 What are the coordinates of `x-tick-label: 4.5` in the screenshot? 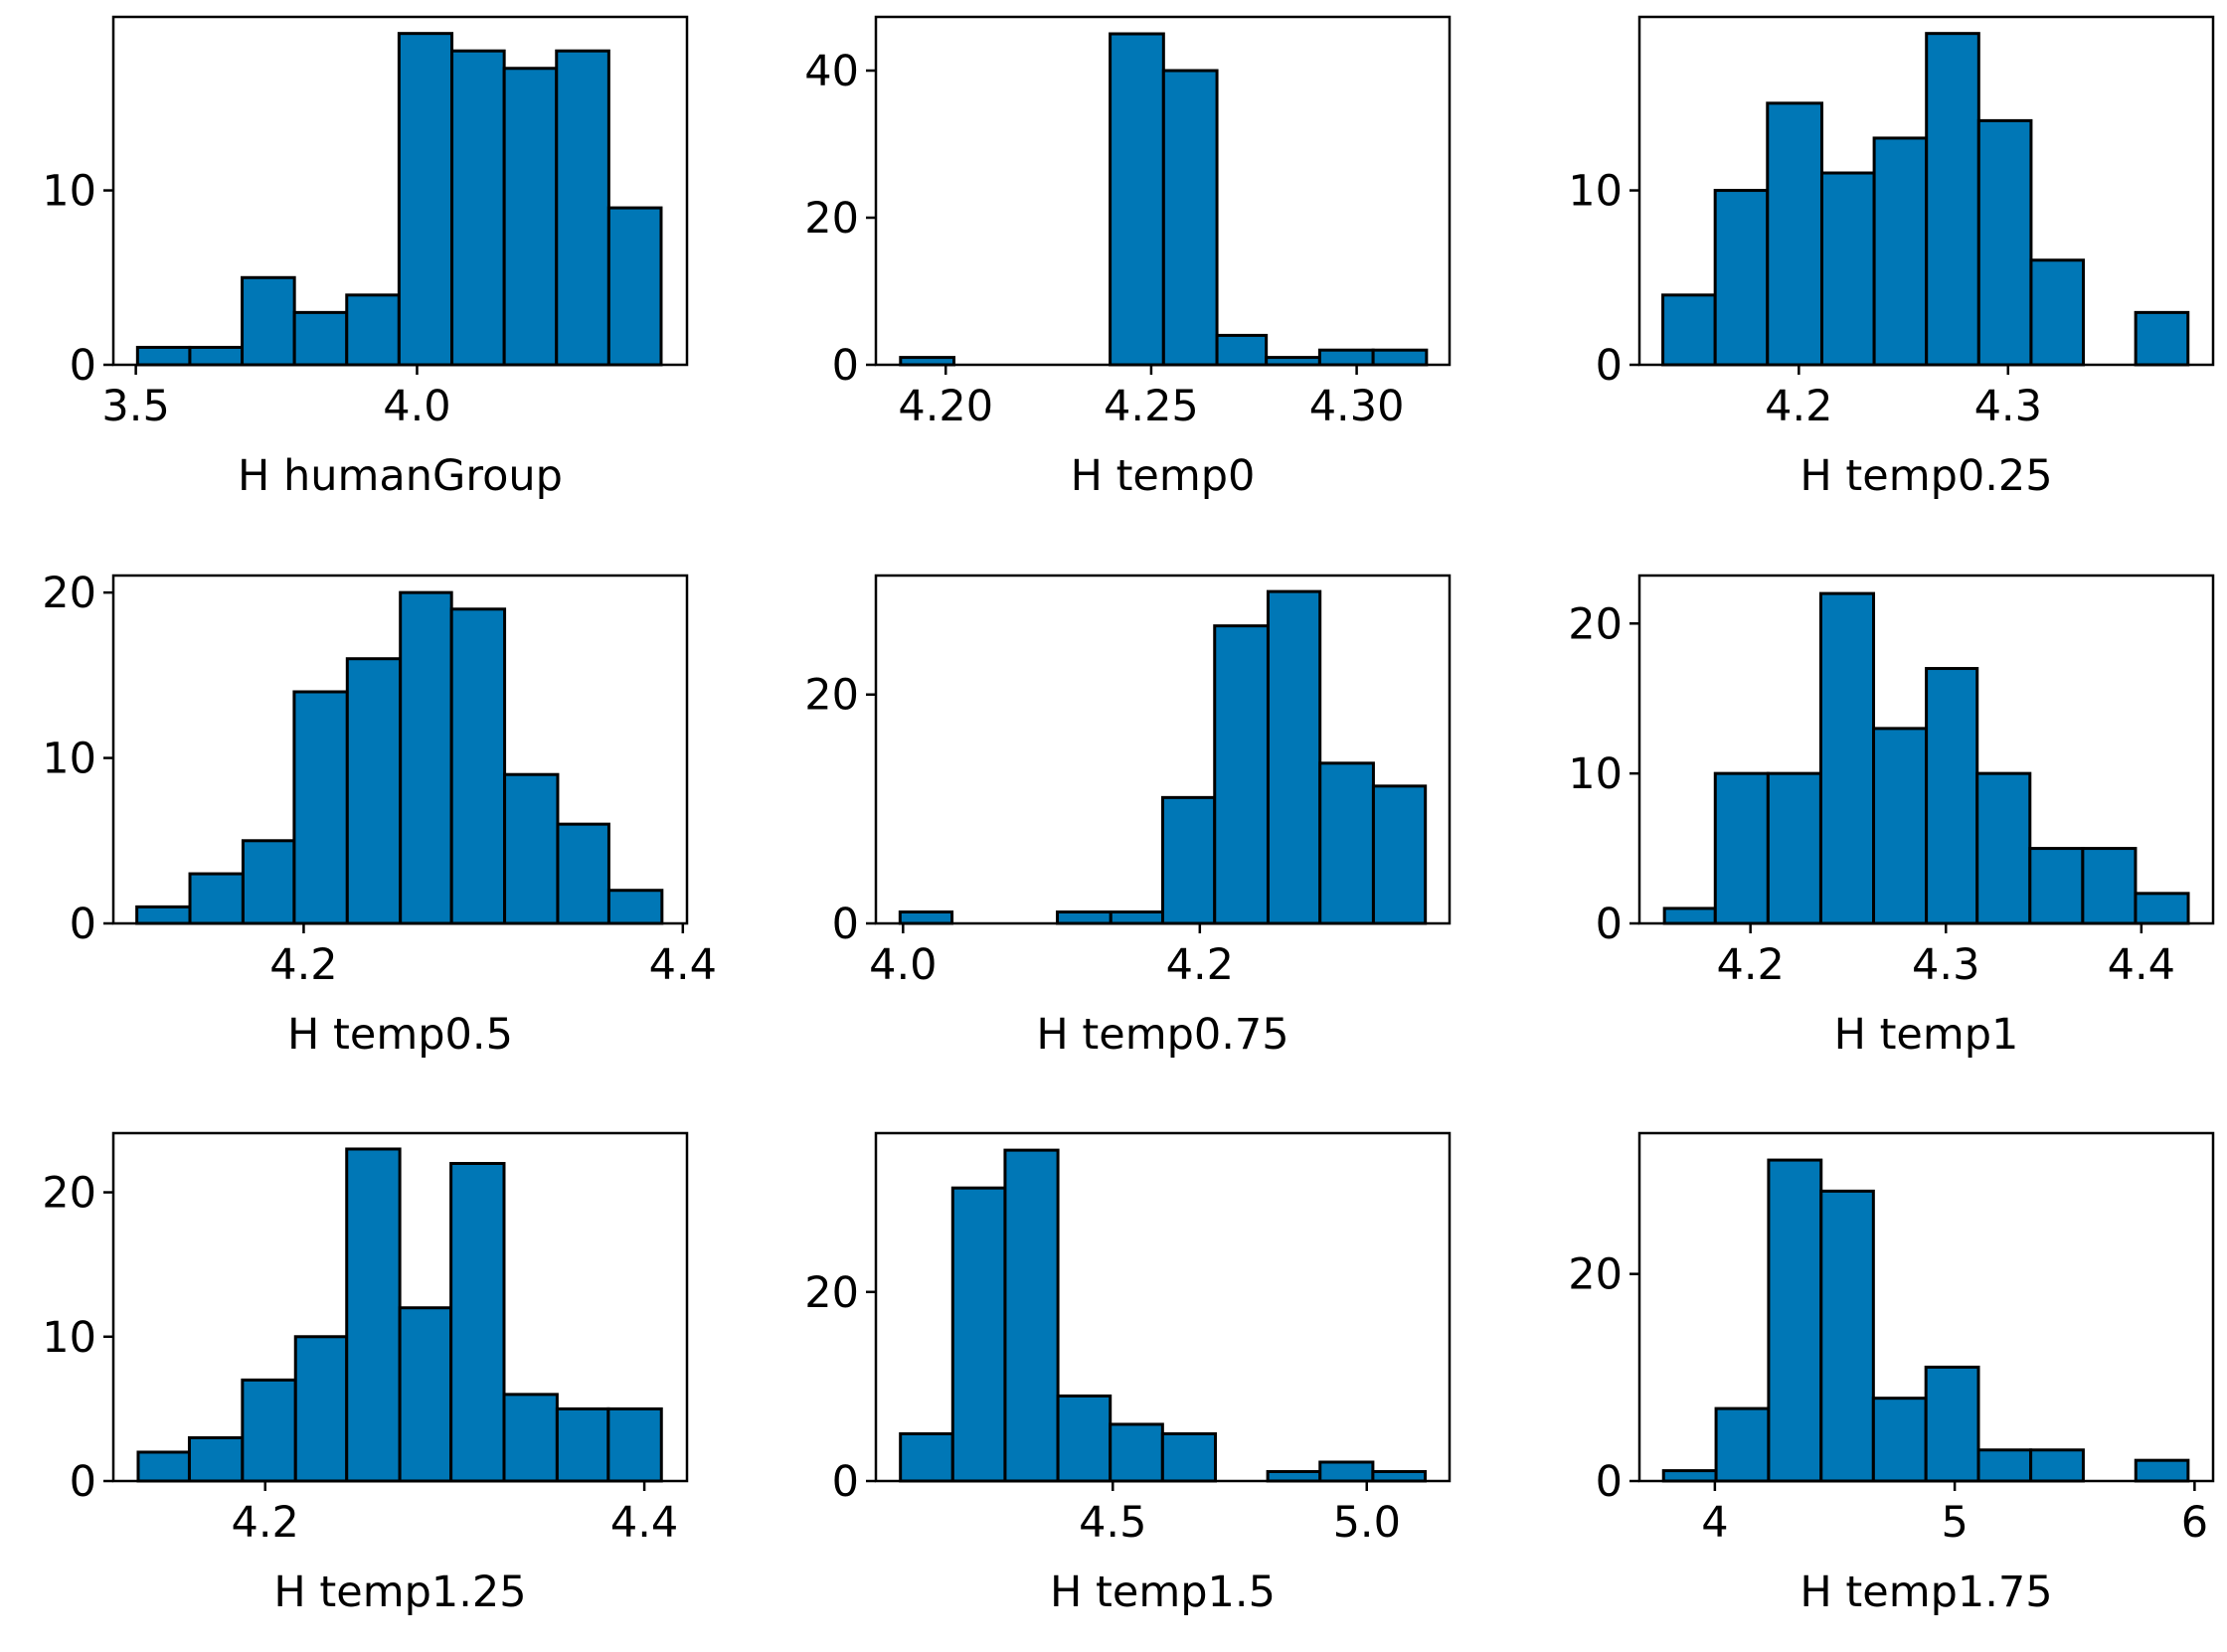 It's located at (1112, 1523).